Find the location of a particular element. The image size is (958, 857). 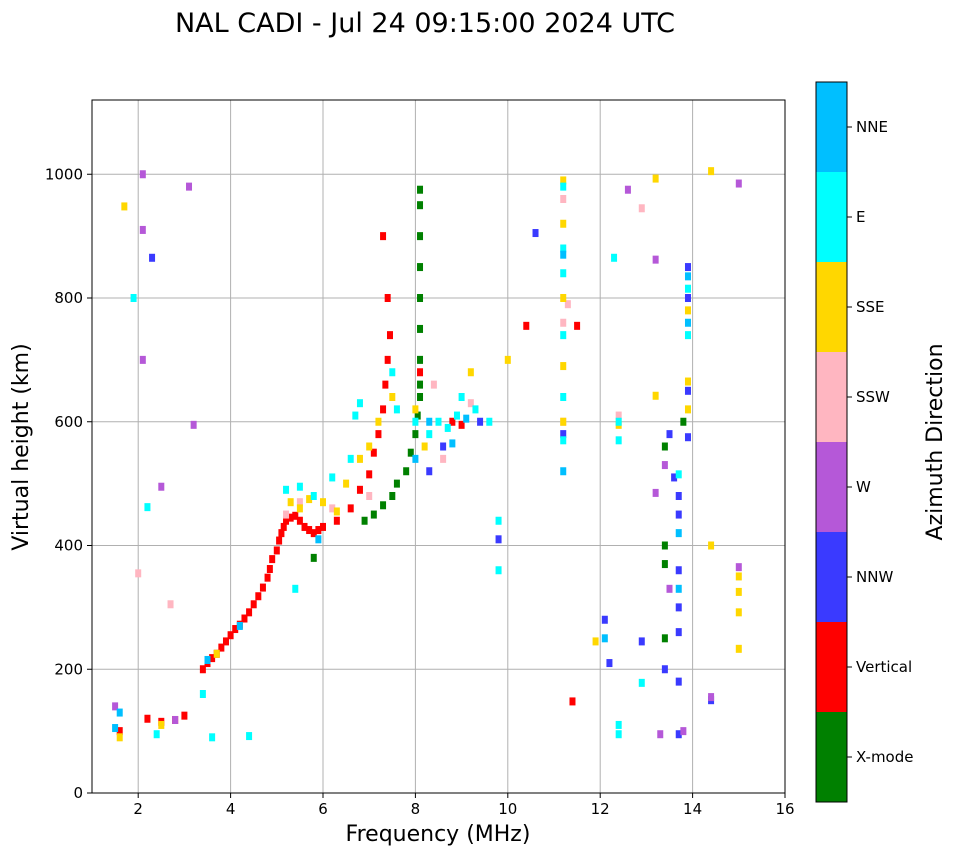

colorbar-tick-label: Vertical is located at coordinates (884, 667).